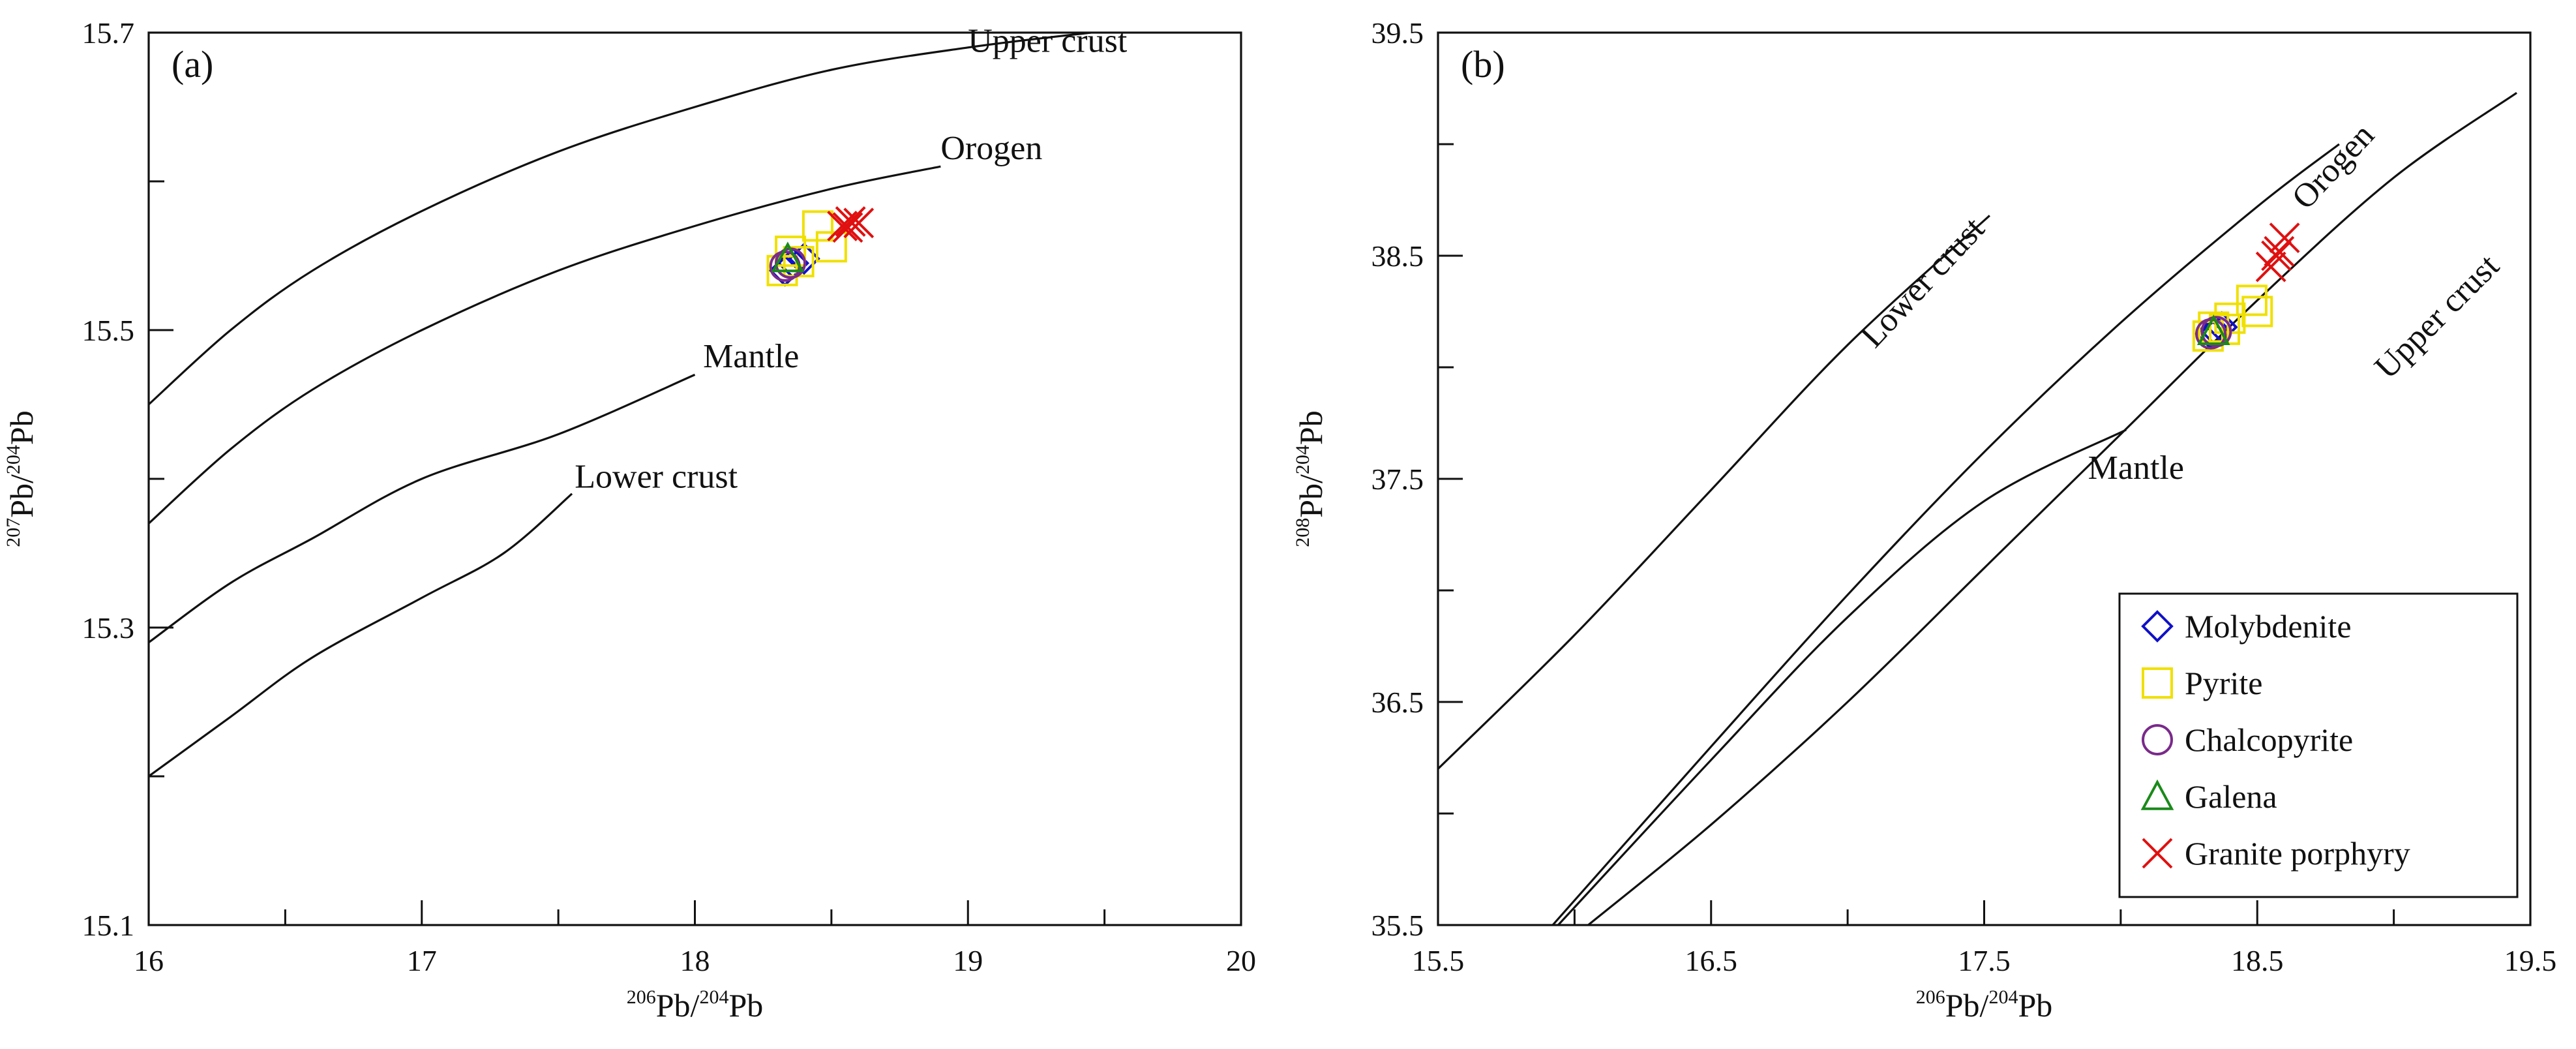 The width and height of the screenshot is (2576, 1049). What do you see at coordinates (1967, 1005) in the screenshot?
I see `x-axis-label-b-base-a: Pb/` at bounding box center [1967, 1005].